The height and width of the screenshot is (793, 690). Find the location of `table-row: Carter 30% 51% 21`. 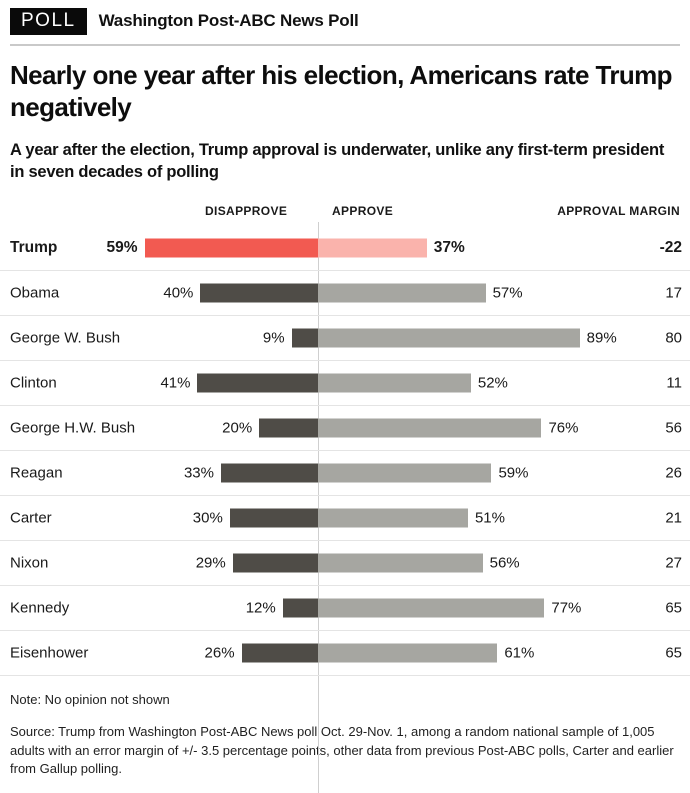

table-row: Carter 30% 51% 21 is located at coordinates (345, 518).